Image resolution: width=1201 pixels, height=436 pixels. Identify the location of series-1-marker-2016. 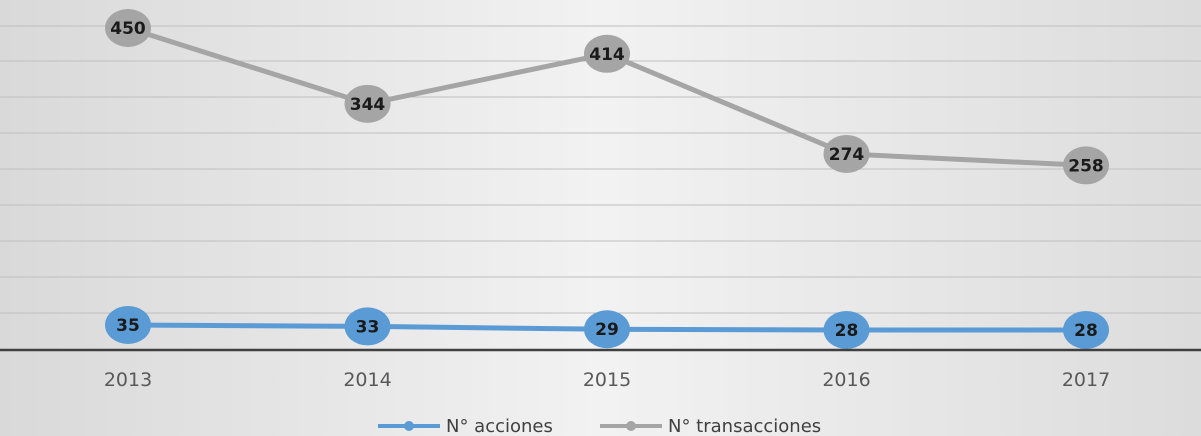
(846, 153).